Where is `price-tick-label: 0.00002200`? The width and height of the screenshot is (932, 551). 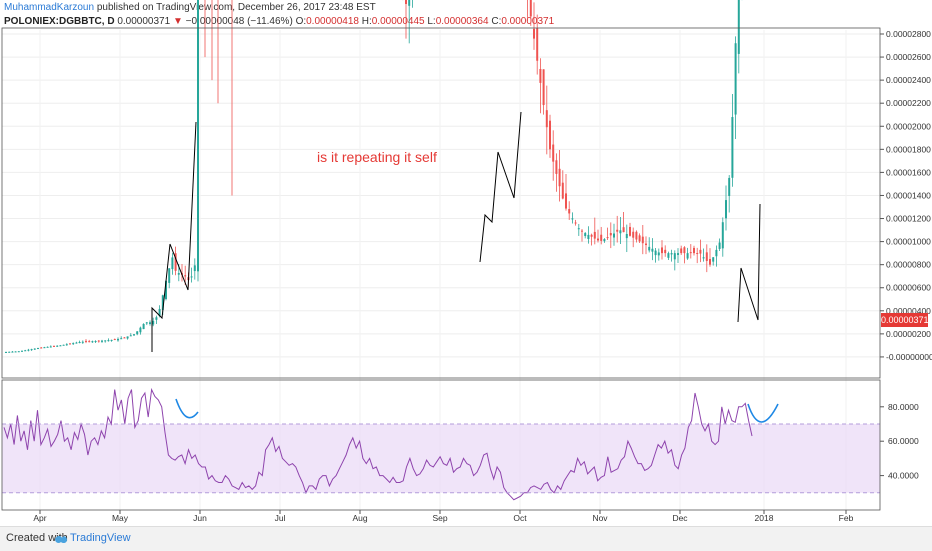 price-tick-label: 0.00002200 is located at coordinates (908, 103).